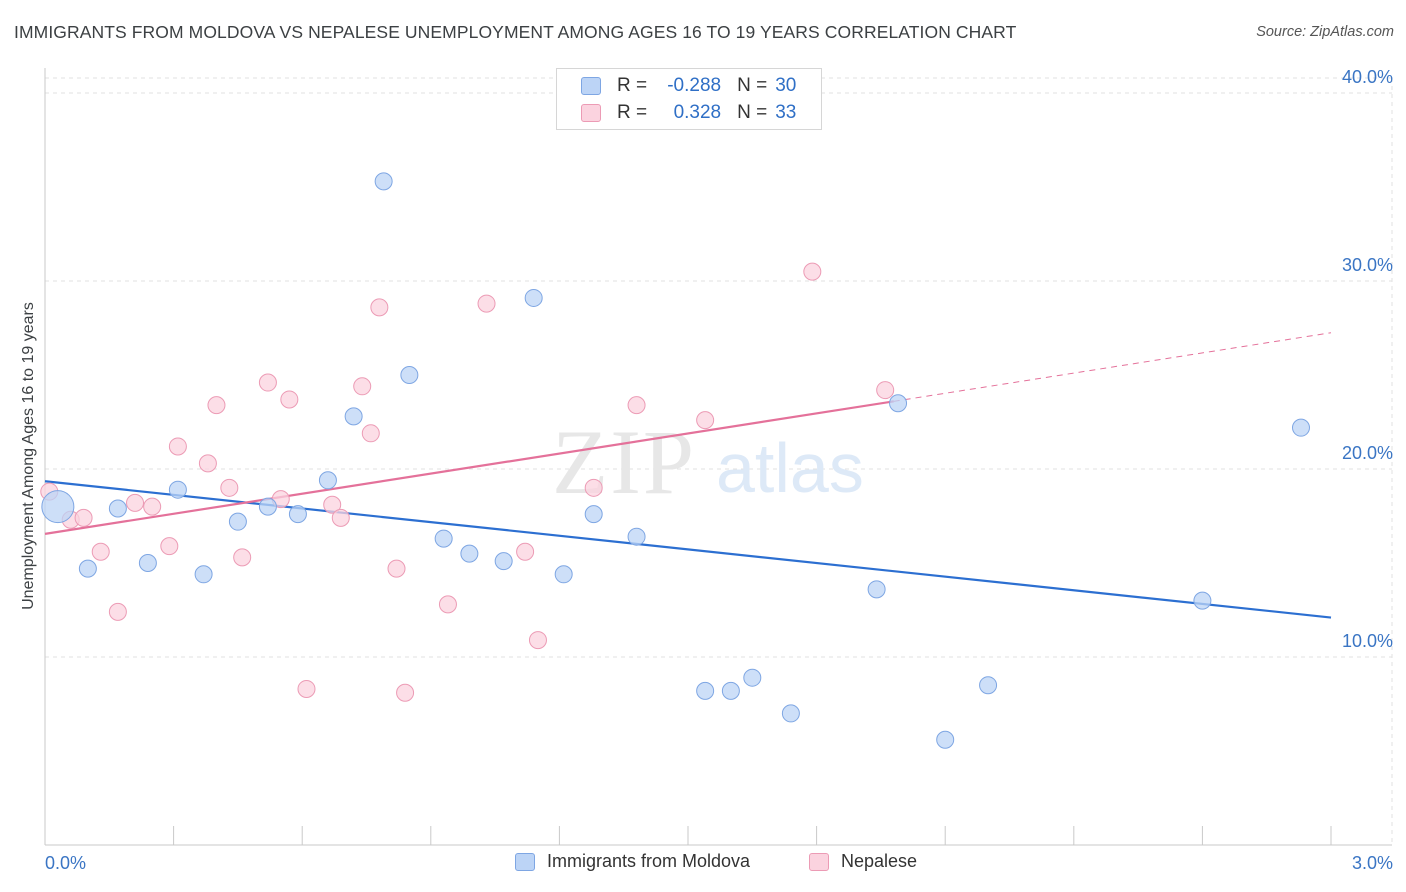 The image size is (1406, 892). I want to click on trendline-nepalese, so click(469, 467).